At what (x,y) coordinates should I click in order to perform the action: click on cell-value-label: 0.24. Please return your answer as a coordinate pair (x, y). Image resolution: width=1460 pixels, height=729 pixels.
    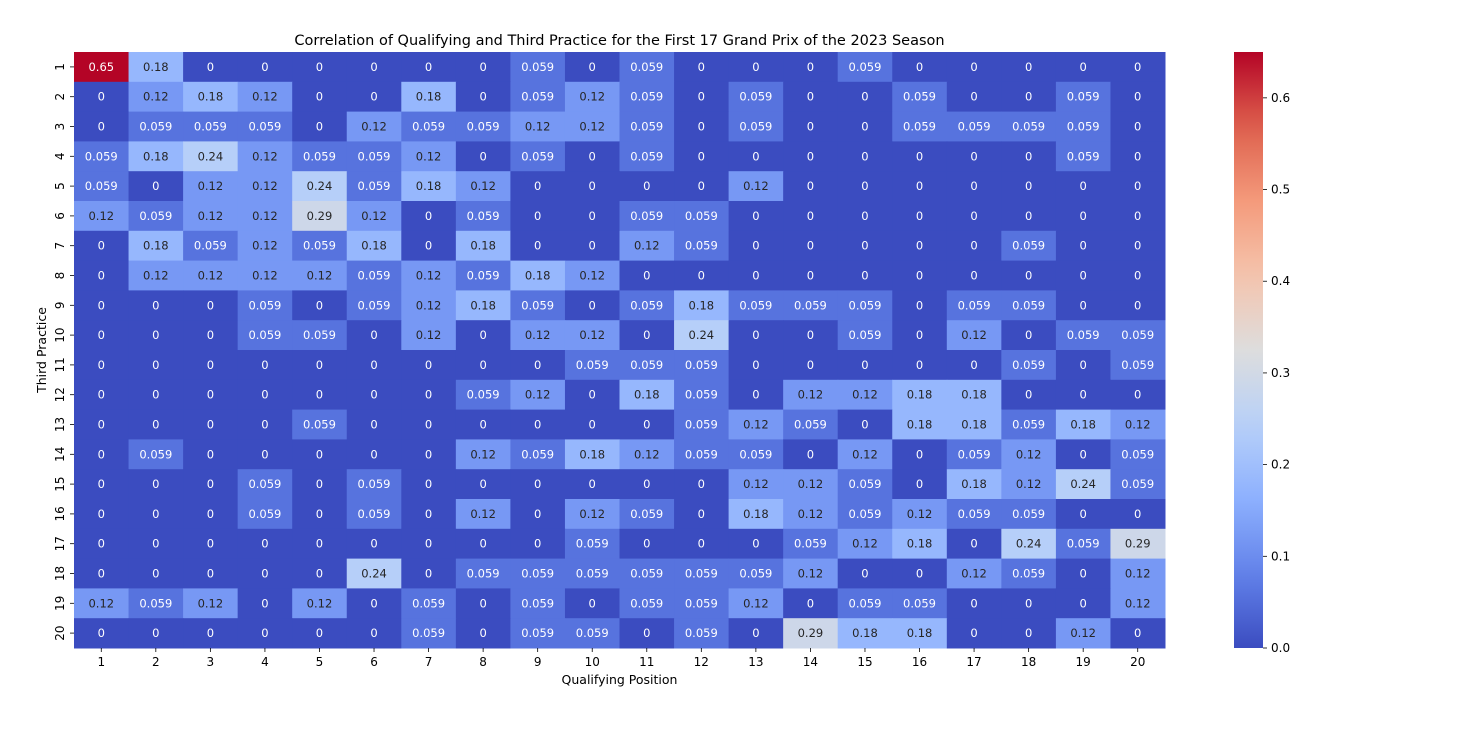
    Looking at the image, I should click on (374, 574).